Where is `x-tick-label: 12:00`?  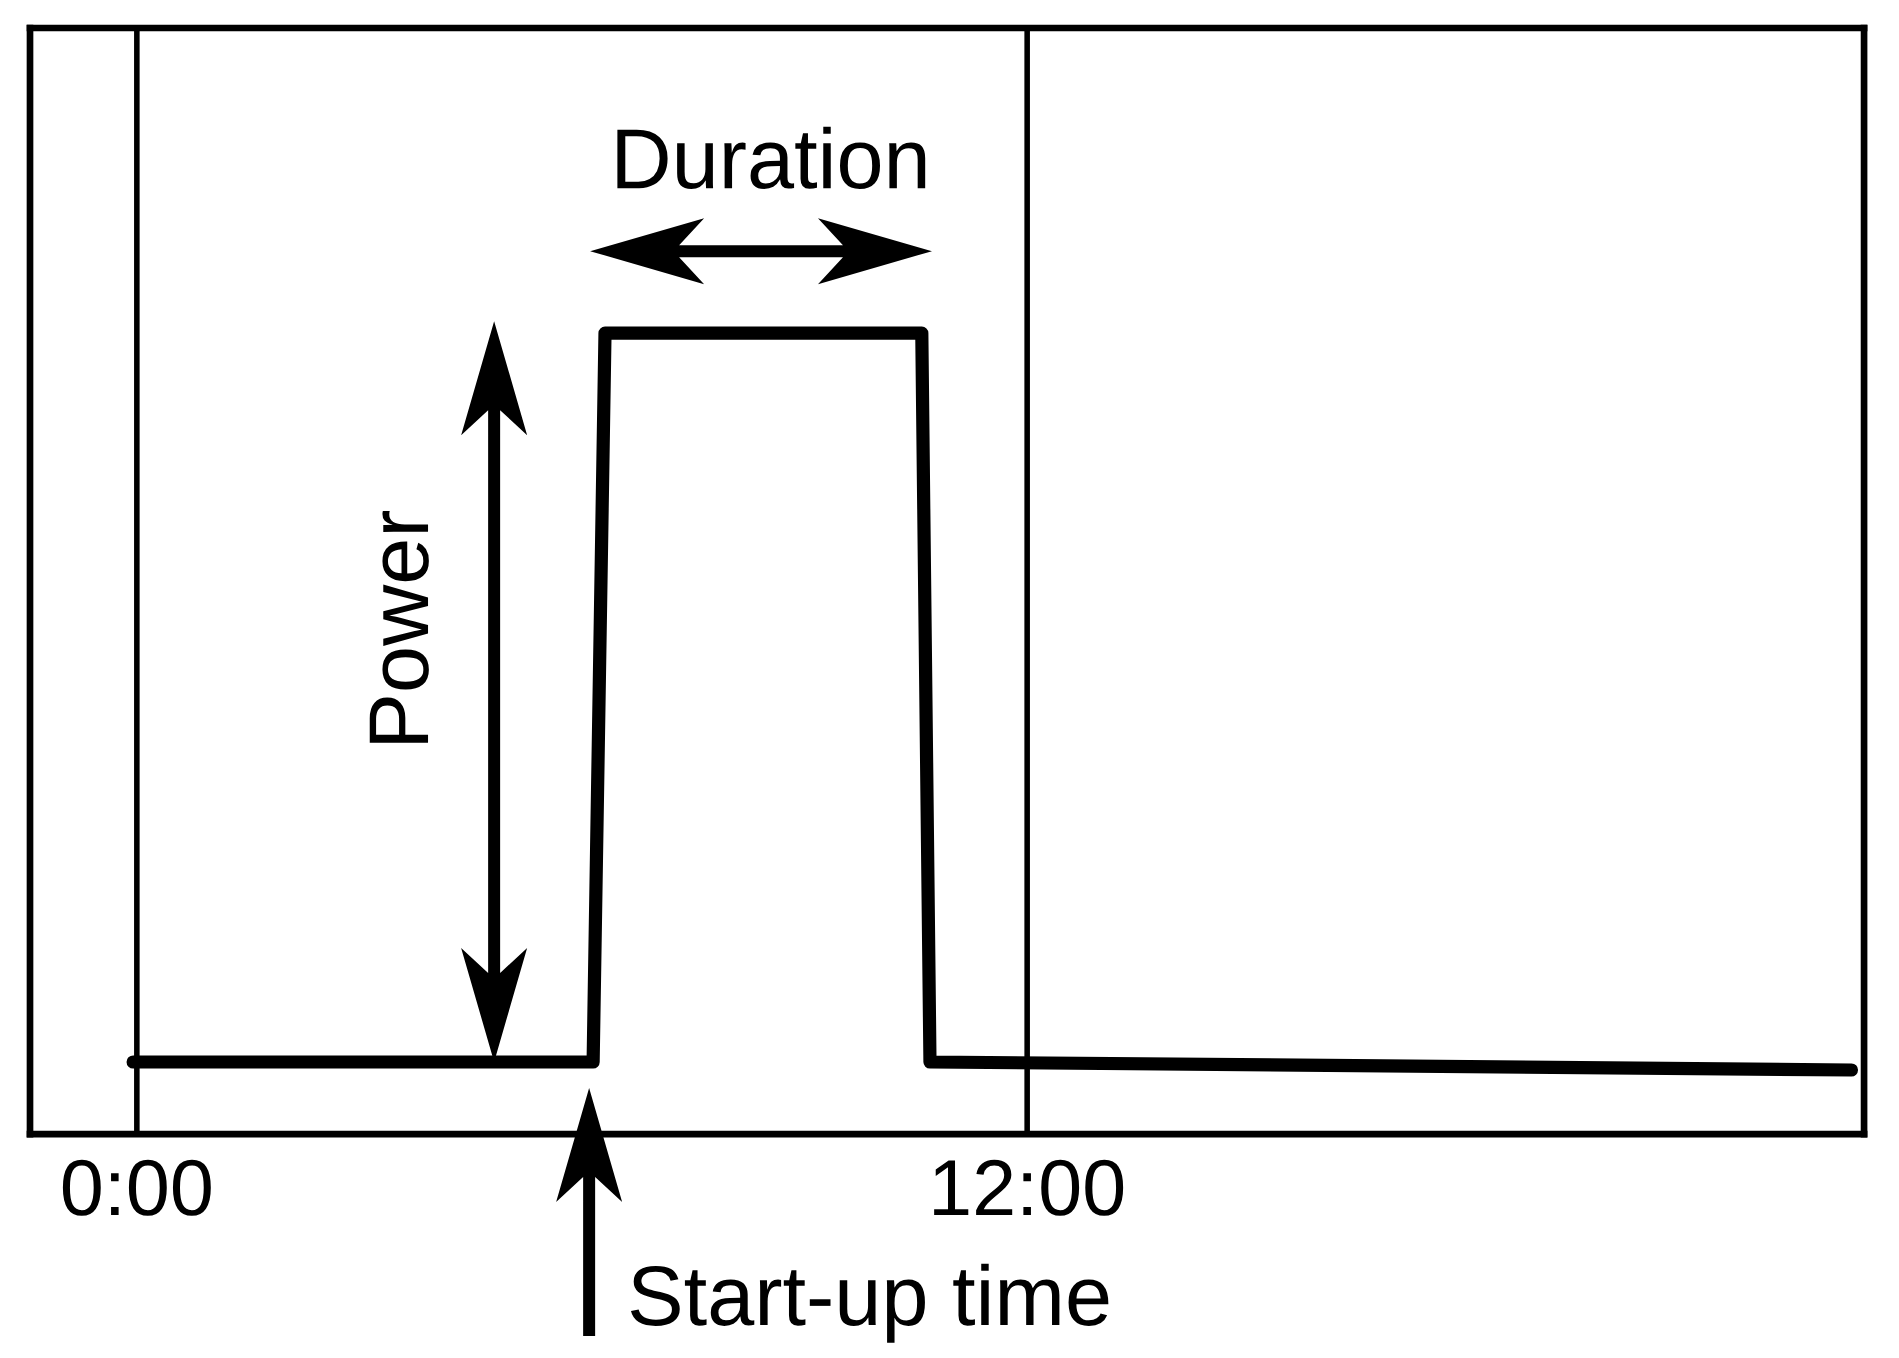
x-tick-label: 12:00 is located at coordinates (1029, 1187).